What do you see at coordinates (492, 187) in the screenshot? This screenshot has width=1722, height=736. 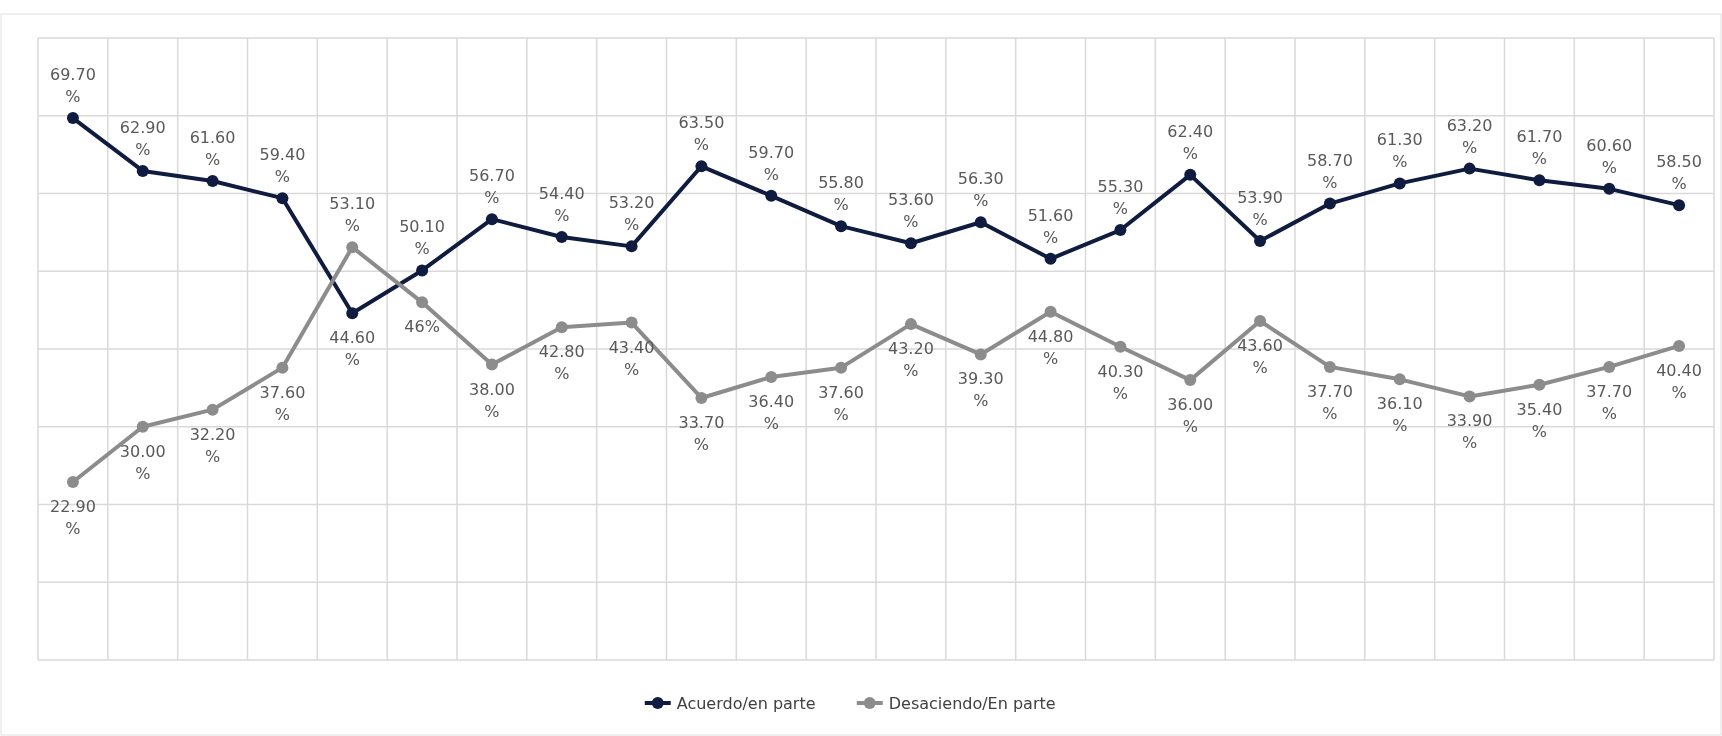 I see `data-label: 56.70 %` at bounding box center [492, 187].